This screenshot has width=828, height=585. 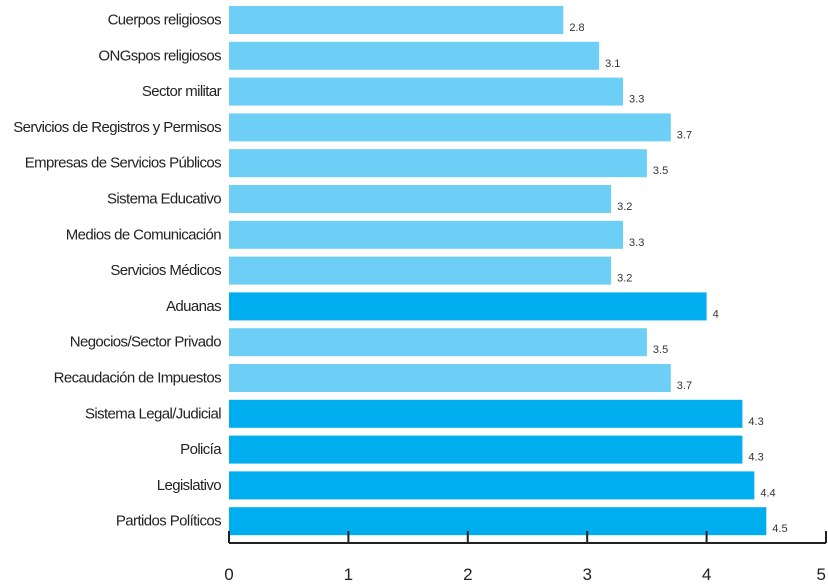 I want to click on x-tick-label: 1, so click(x=348, y=574).